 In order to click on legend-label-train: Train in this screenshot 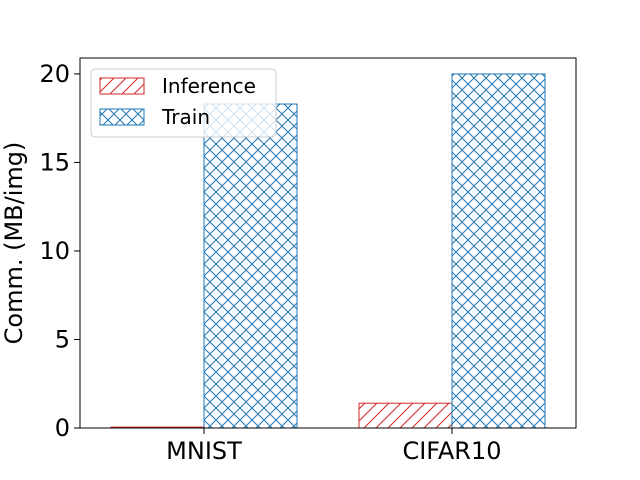, I will do `click(185, 117)`.